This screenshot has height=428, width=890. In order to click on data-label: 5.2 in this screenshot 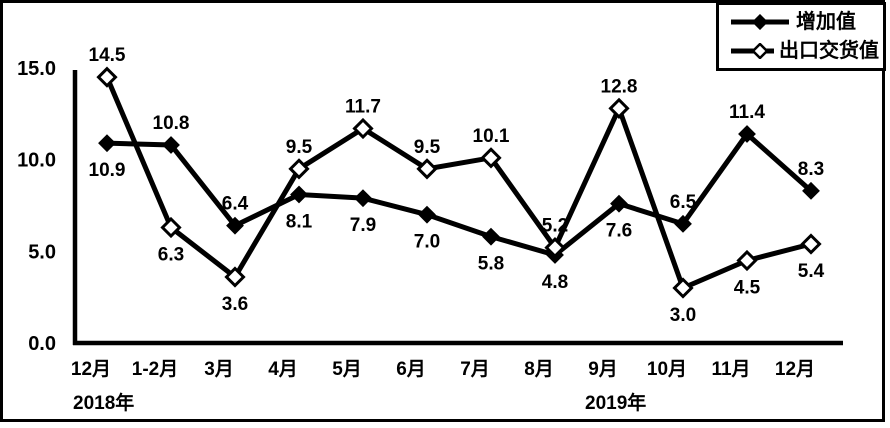, I will do `click(555, 226)`.